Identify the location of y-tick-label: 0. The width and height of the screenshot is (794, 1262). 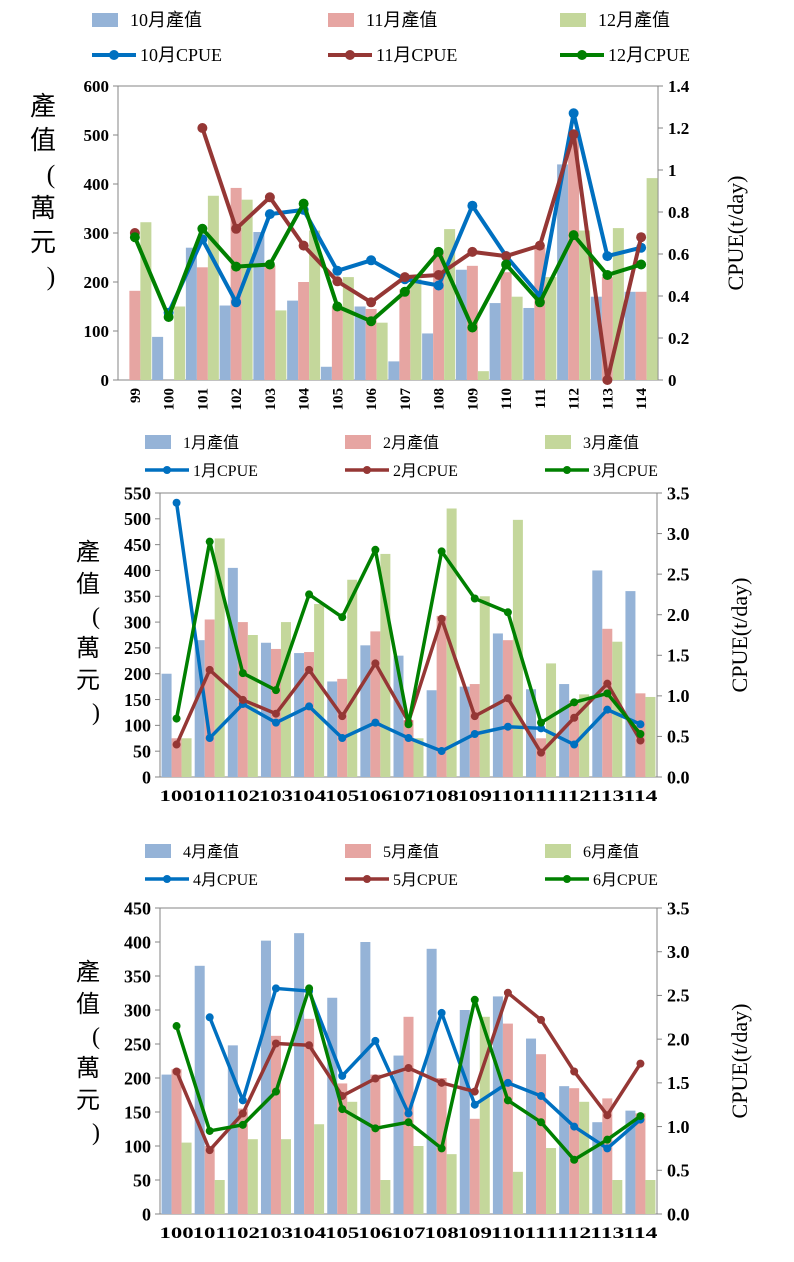
(146, 1214).